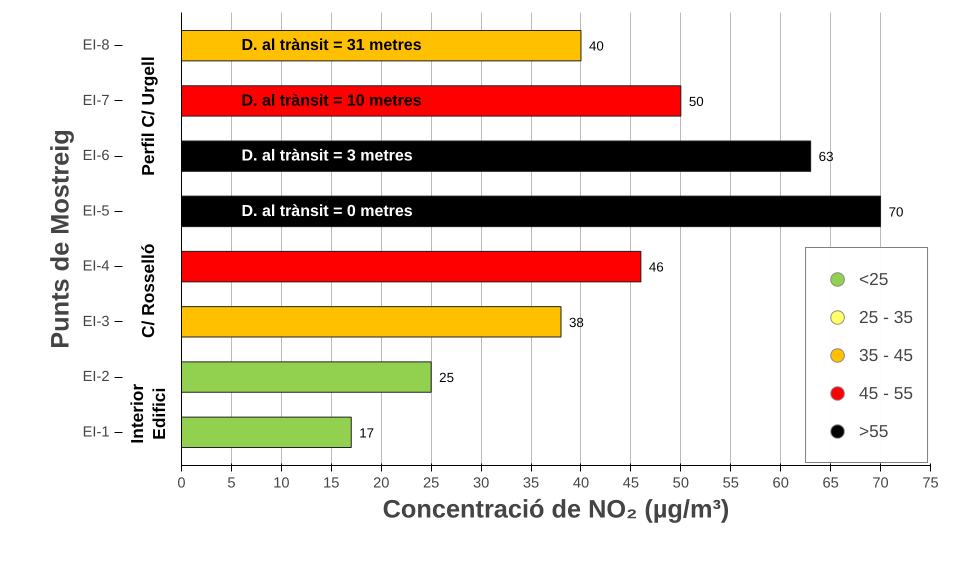  Describe the element at coordinates (830, 484) in the screenshot. I see `x-tick-label: 65` at that location.